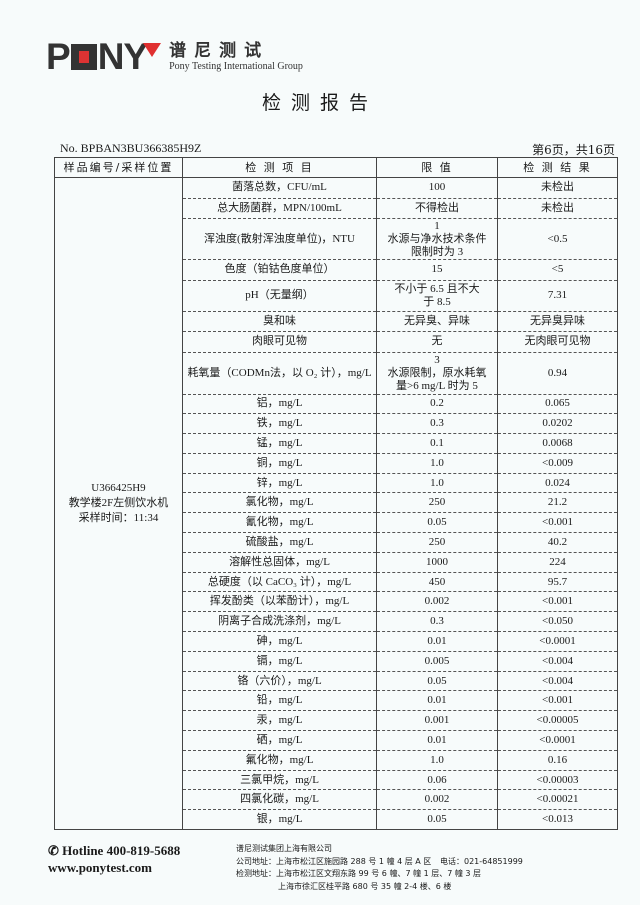 Image resolution: width=640 pixels, height=905 pixels. What do you see at coordinates (336, 404) in the screenshot?
I see `table-row: 铝，mg/L 0.2 0.065` at bounding box center [336, 404].